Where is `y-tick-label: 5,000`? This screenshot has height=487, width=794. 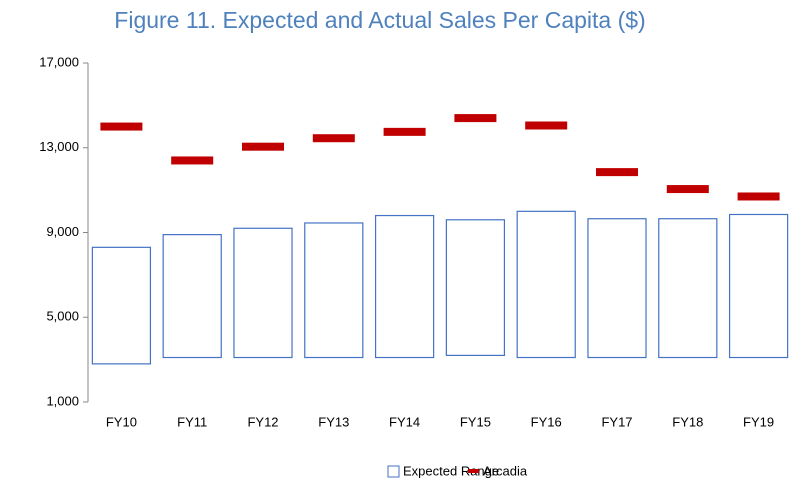
y-tick-label: 5,000 is located at coordinates (62, 316).